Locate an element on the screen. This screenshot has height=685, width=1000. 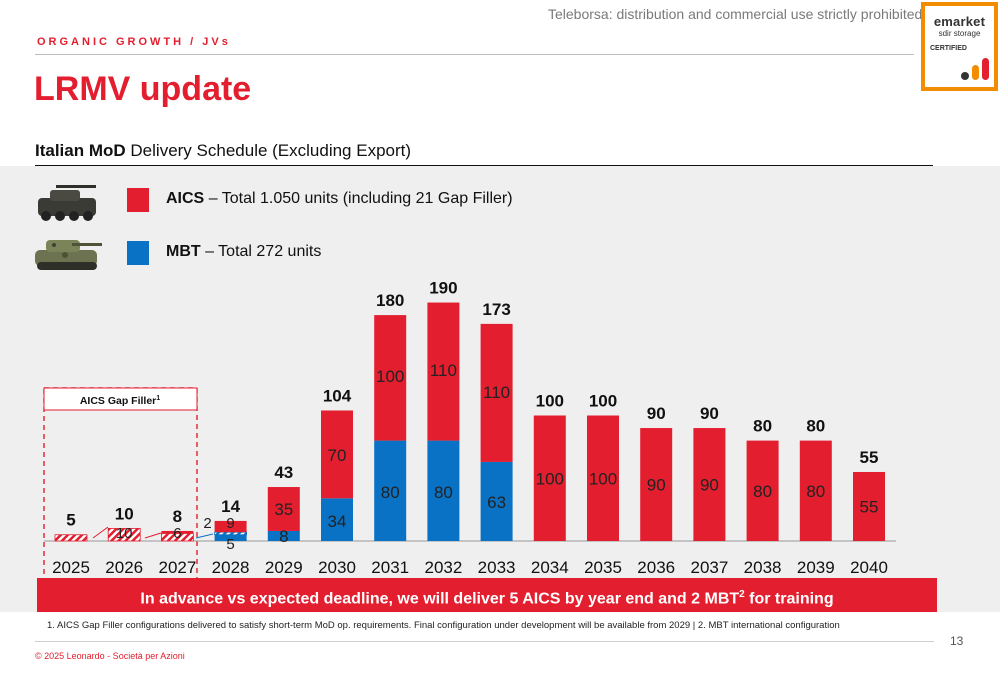
segment-label-2032-110: 110 is located at coordinates (443, 370).